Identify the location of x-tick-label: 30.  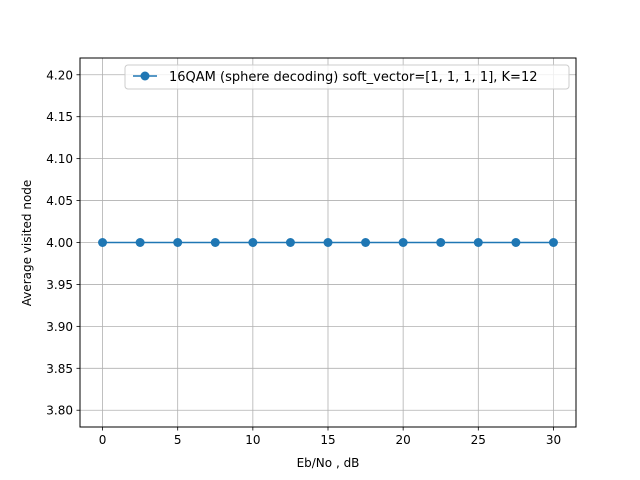
(553, 440).